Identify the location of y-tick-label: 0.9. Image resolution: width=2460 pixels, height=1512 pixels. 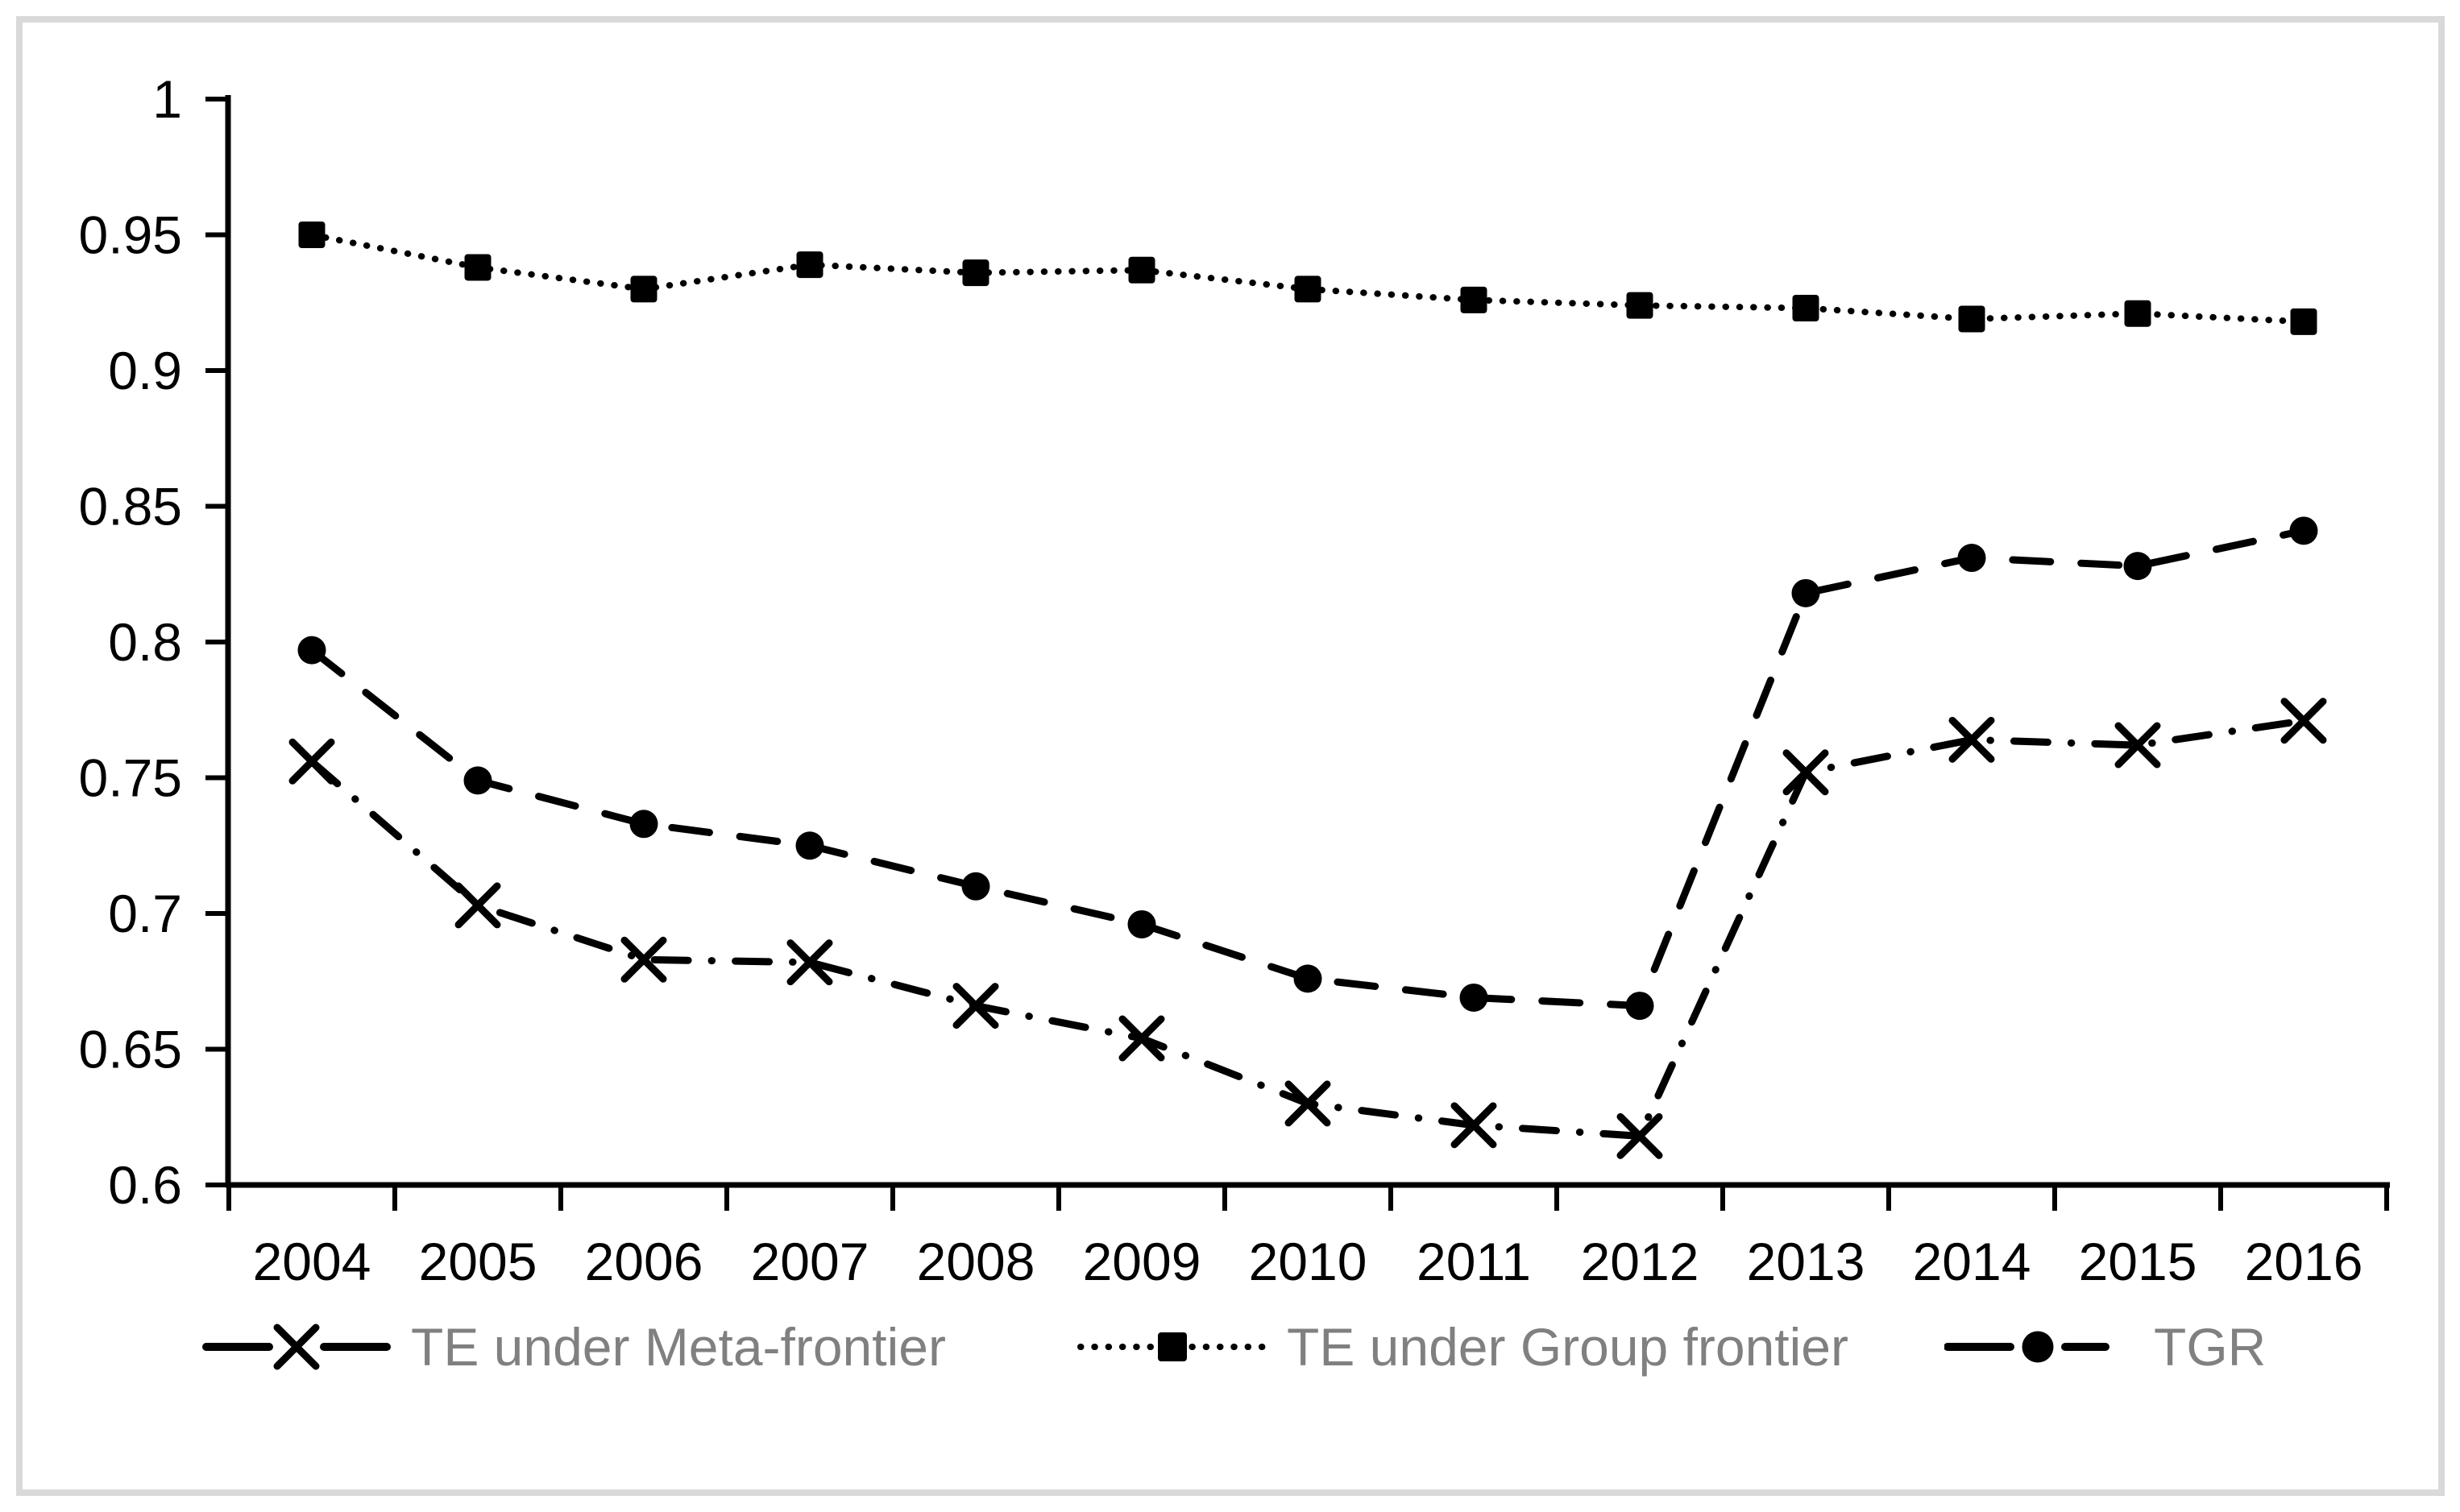
(145, 371).